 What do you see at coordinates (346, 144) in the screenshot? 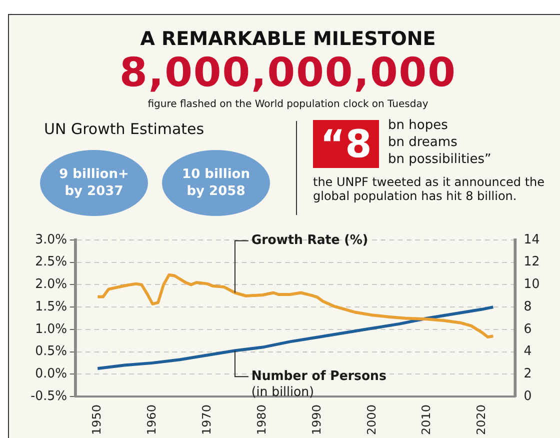
I see `quote-box: “8` at bounding box center [346, 144].